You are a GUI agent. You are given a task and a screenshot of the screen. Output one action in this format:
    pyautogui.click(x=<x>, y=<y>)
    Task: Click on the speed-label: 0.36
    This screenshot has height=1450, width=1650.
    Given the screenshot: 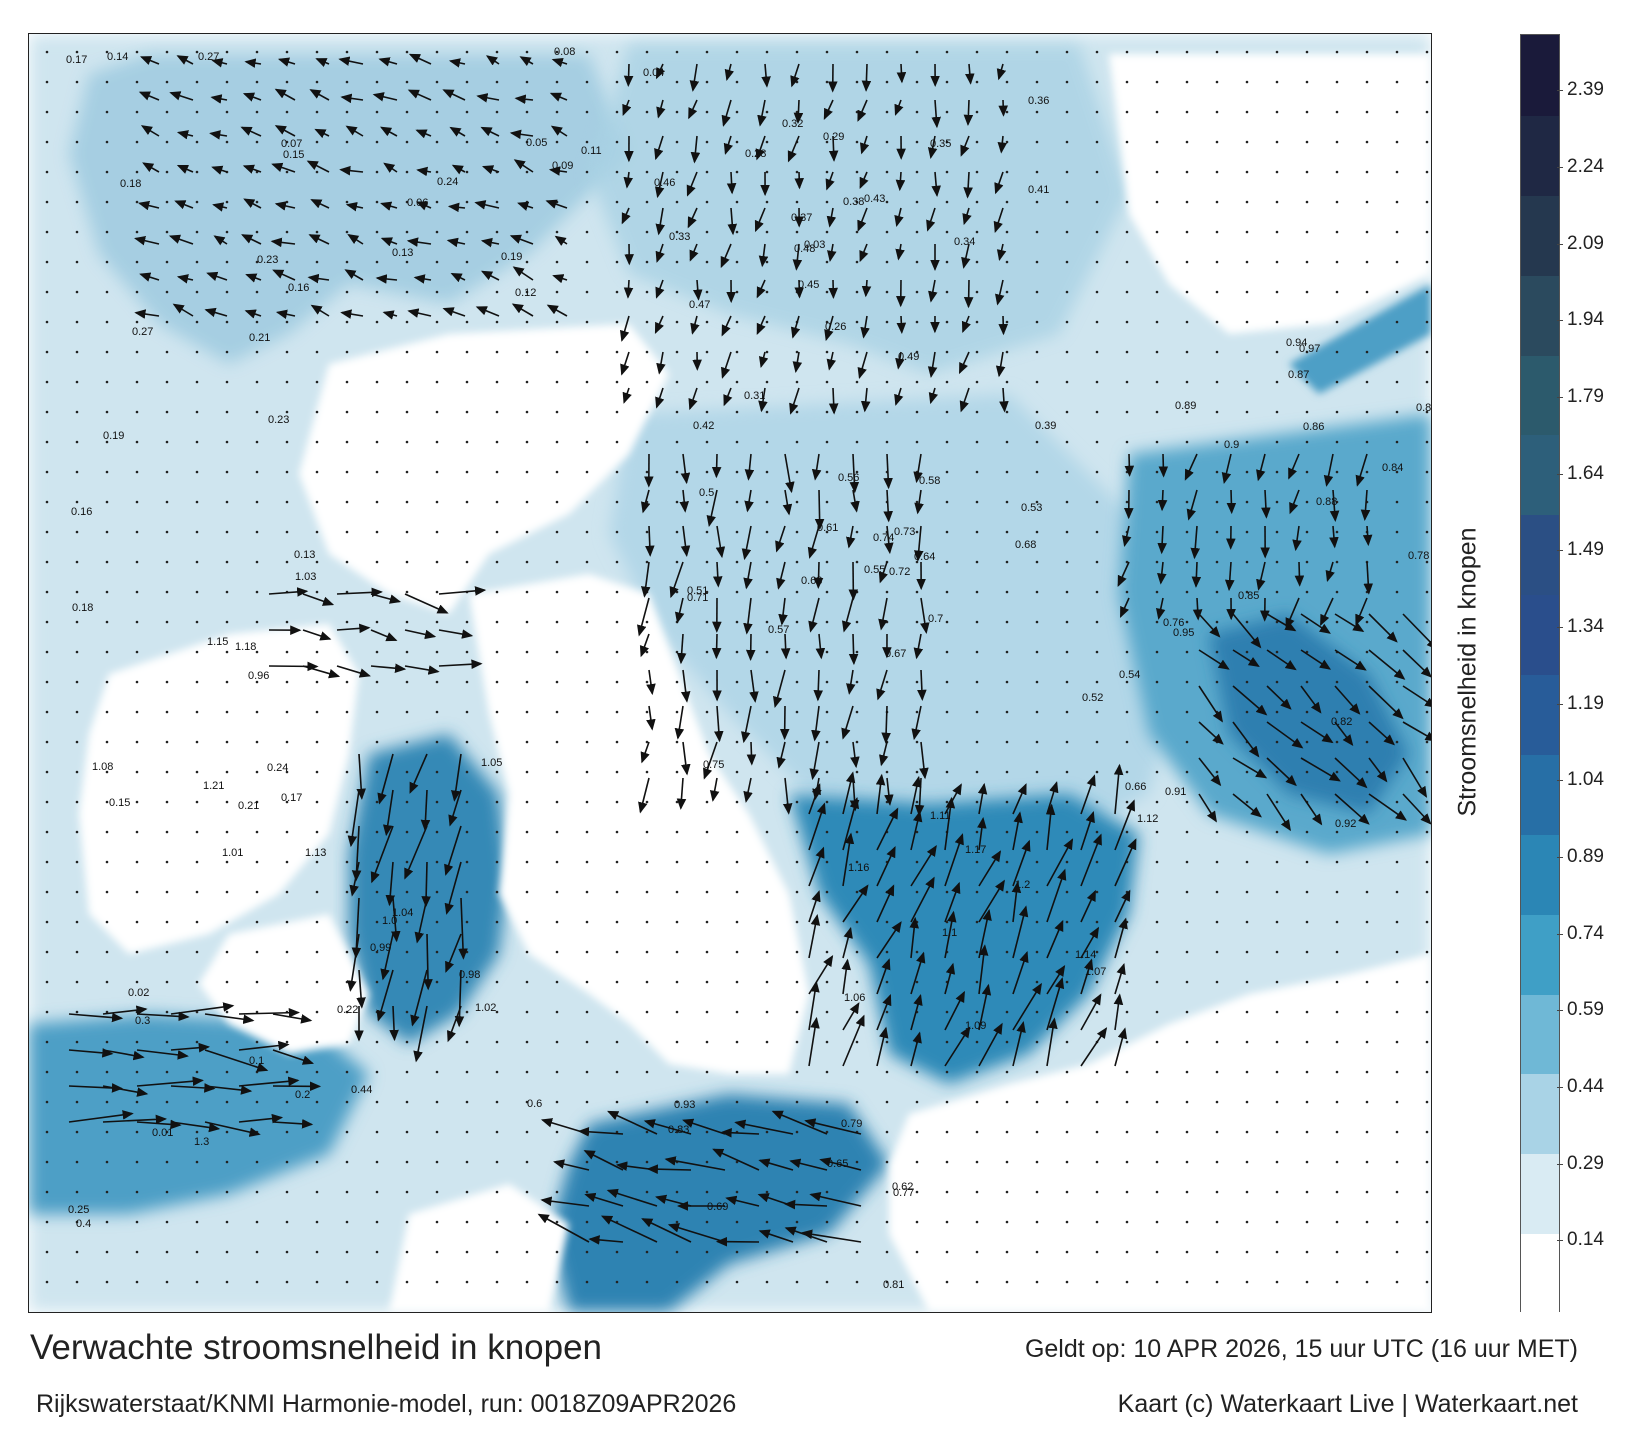 What is the action you would take?
    pyautogui.click(x=1038, y=101)
    